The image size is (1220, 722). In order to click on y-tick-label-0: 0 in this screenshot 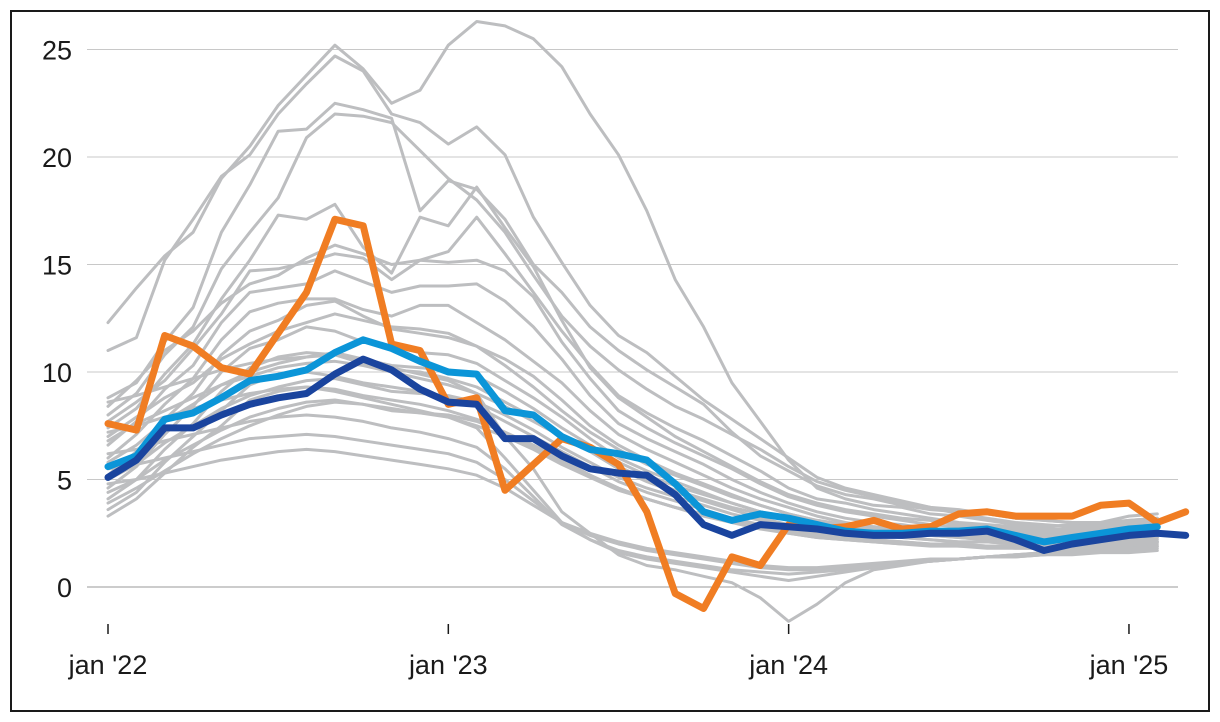, I will do `click(64, 588)`.